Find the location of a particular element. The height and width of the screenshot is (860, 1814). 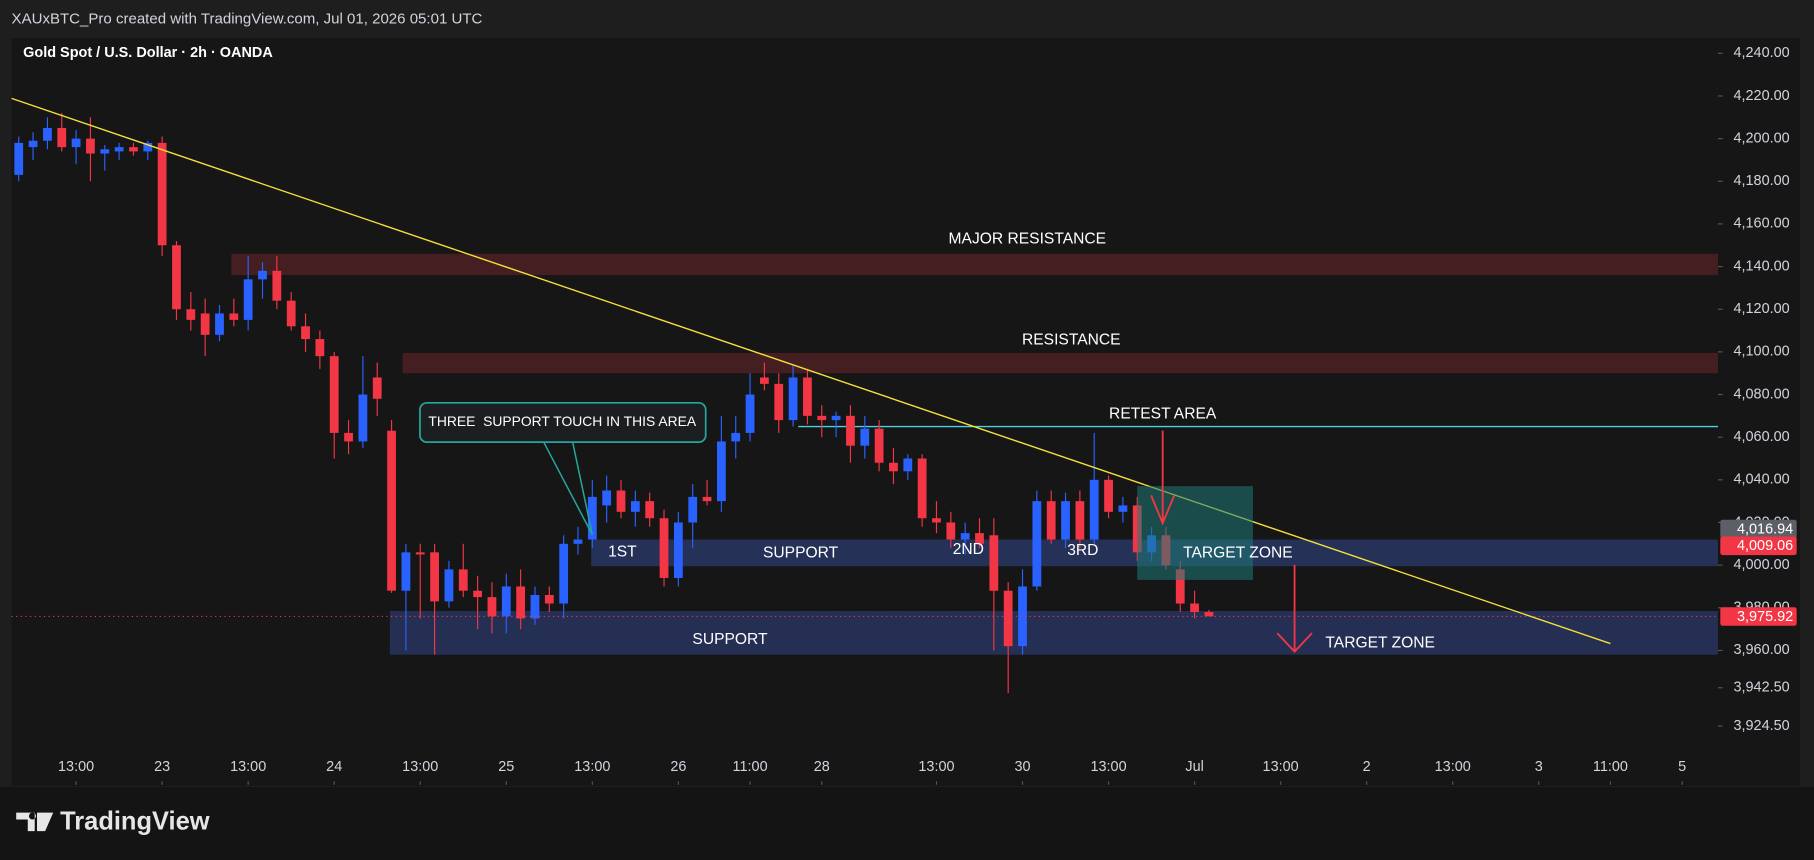

y-tick-label: 4,100.00 is located at coordinates (1761, 352).